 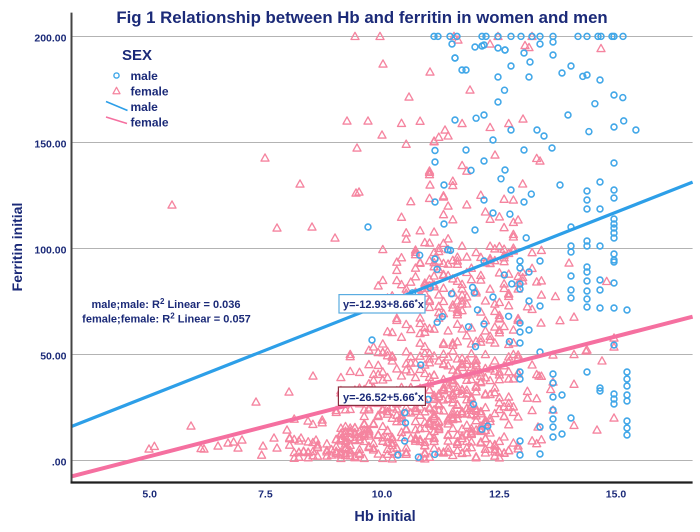 What do you see at coordinates (384, 517) in the screenshot?
I see `svg-text: Hb initial` at bounding box center [384, 517].